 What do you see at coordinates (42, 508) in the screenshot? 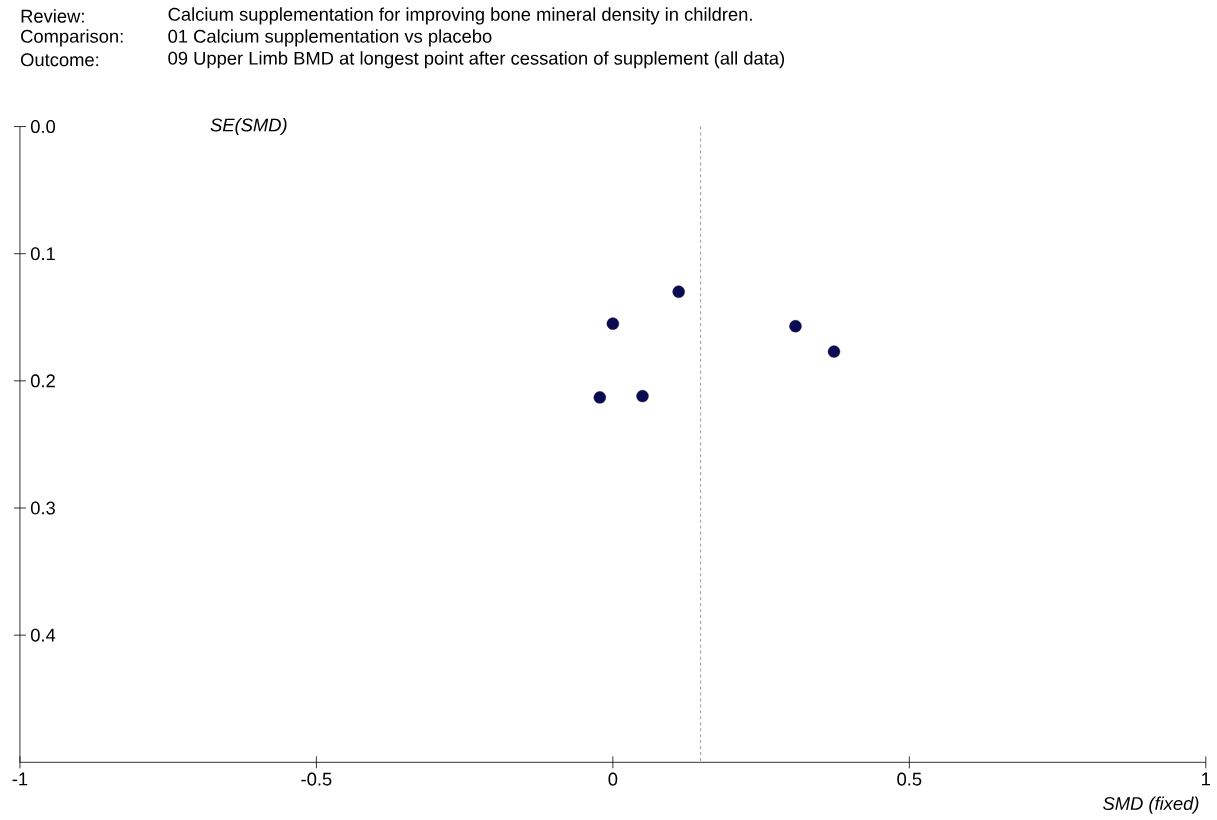
I see `y-tick-label: 0.3` at bounding box center [42, 508].